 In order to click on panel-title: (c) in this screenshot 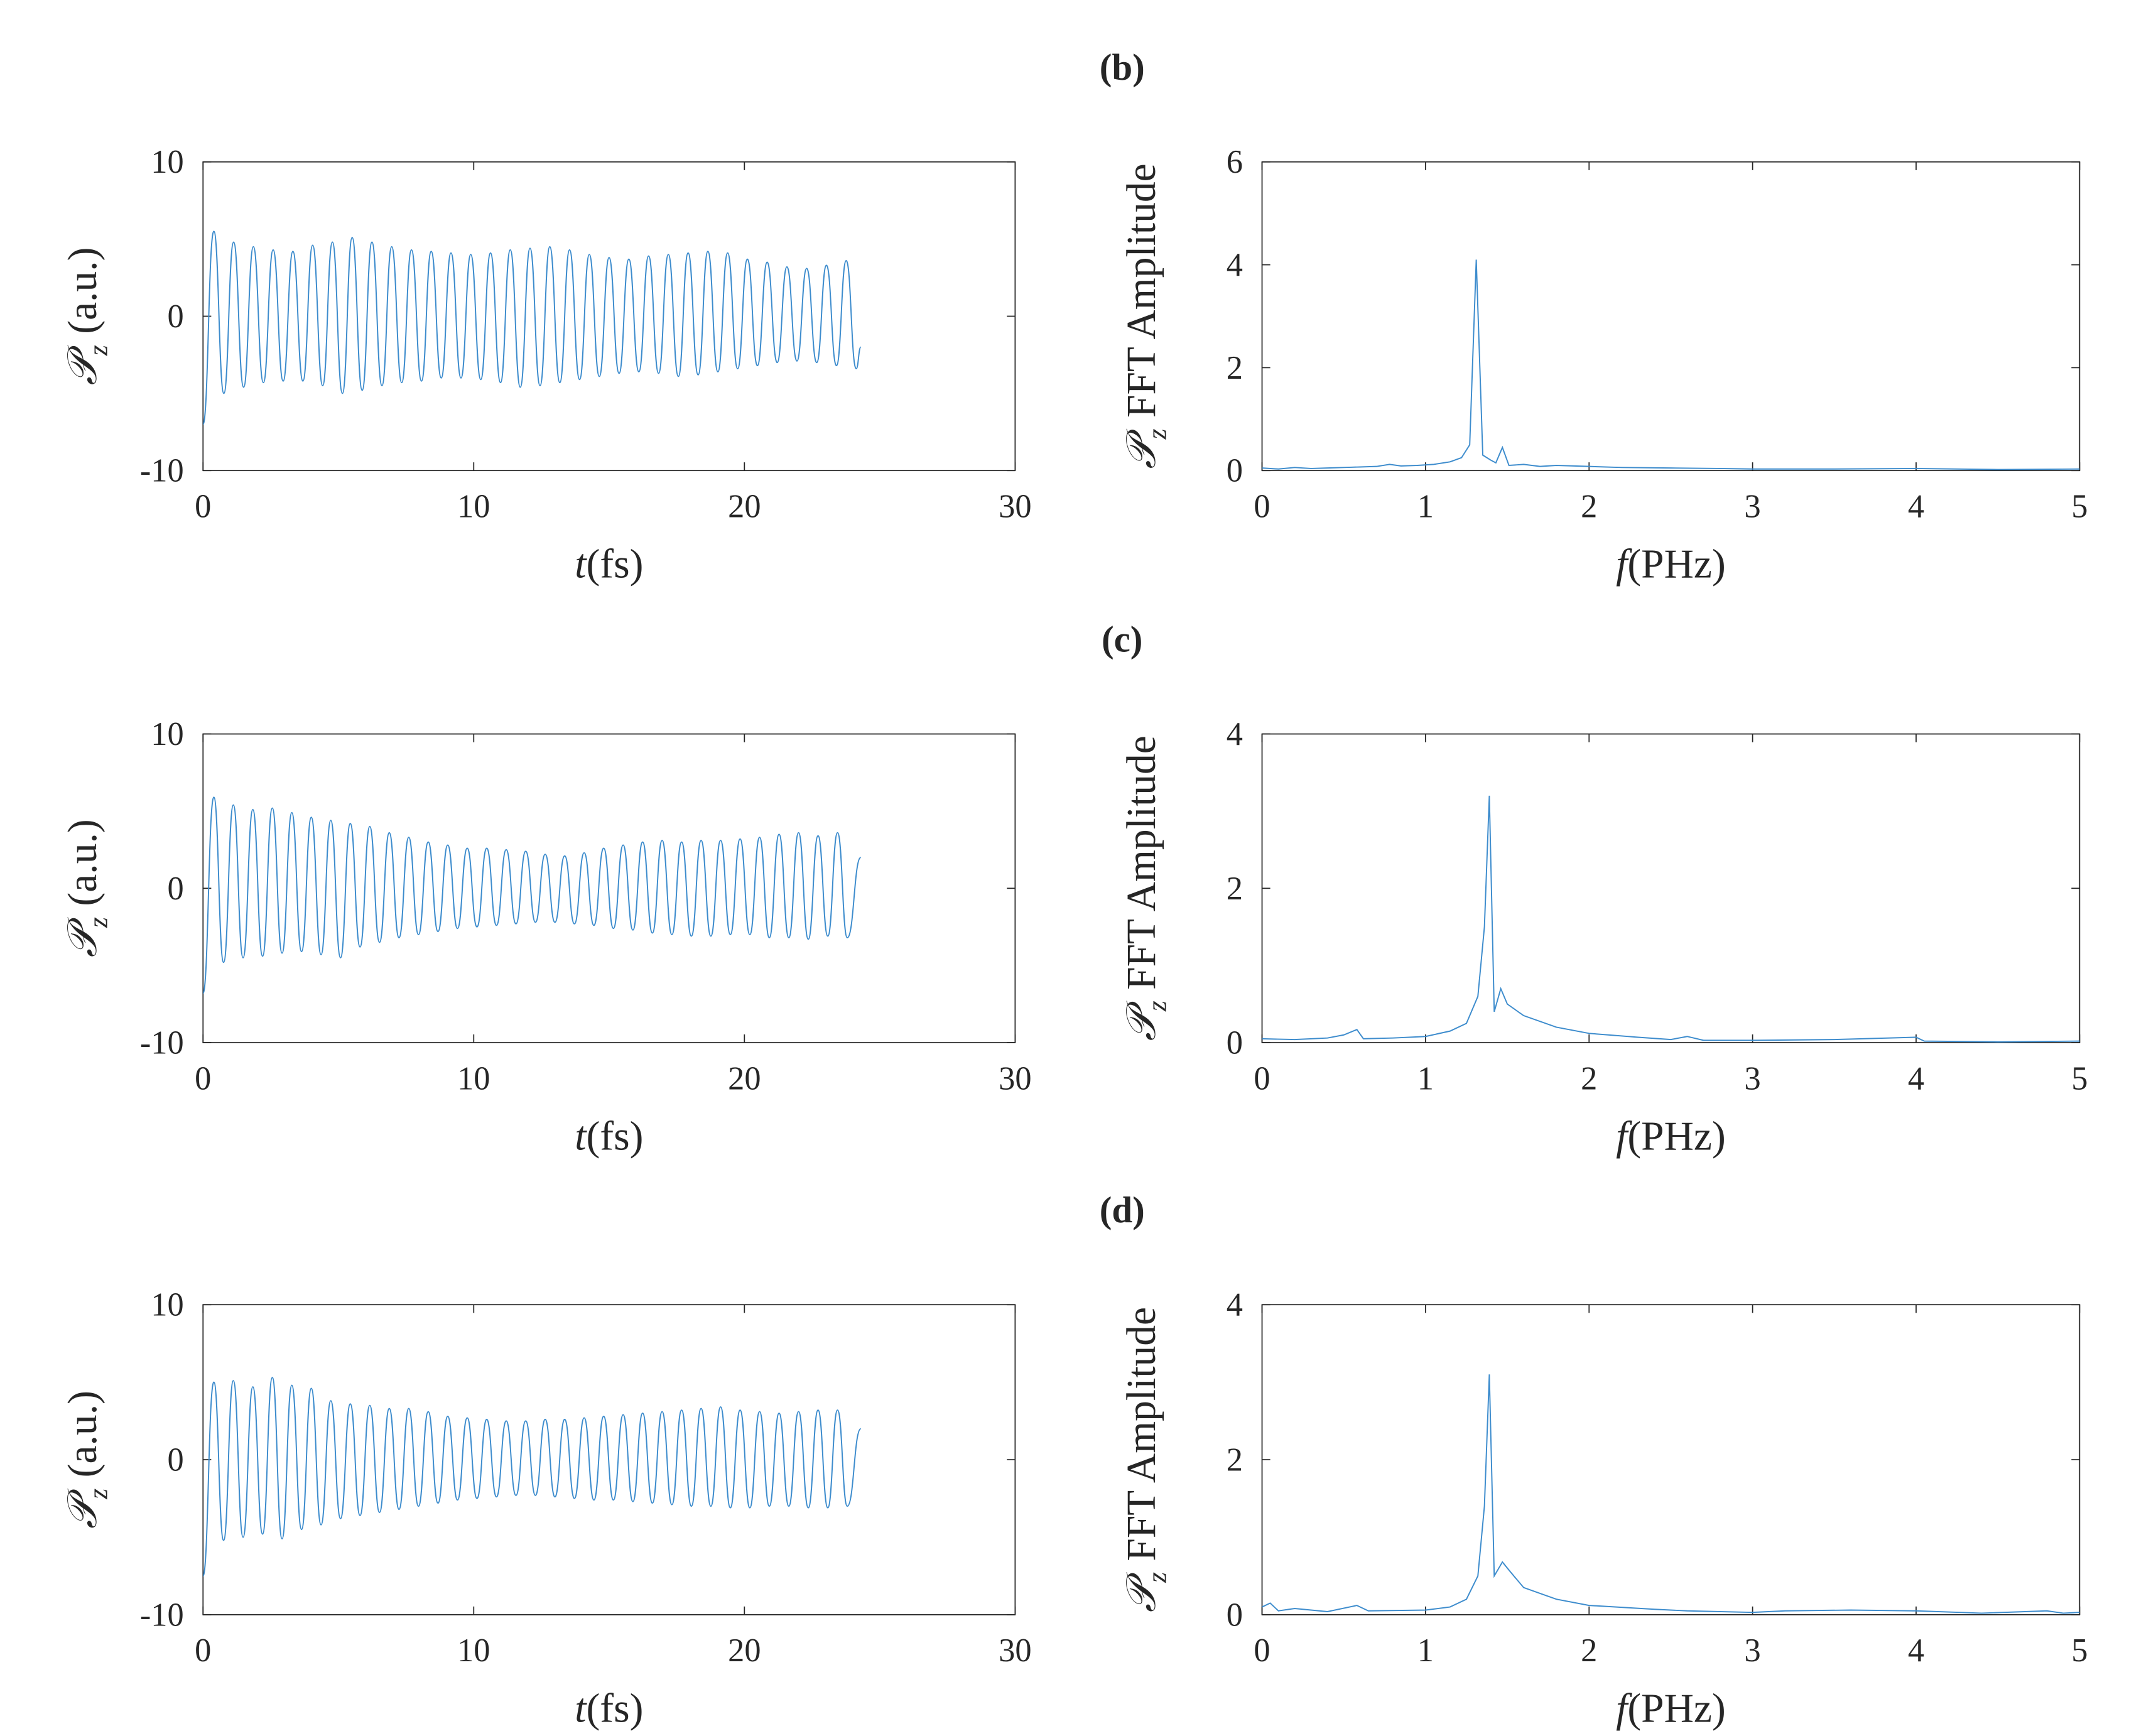, I will do `click(1122, 639)`.